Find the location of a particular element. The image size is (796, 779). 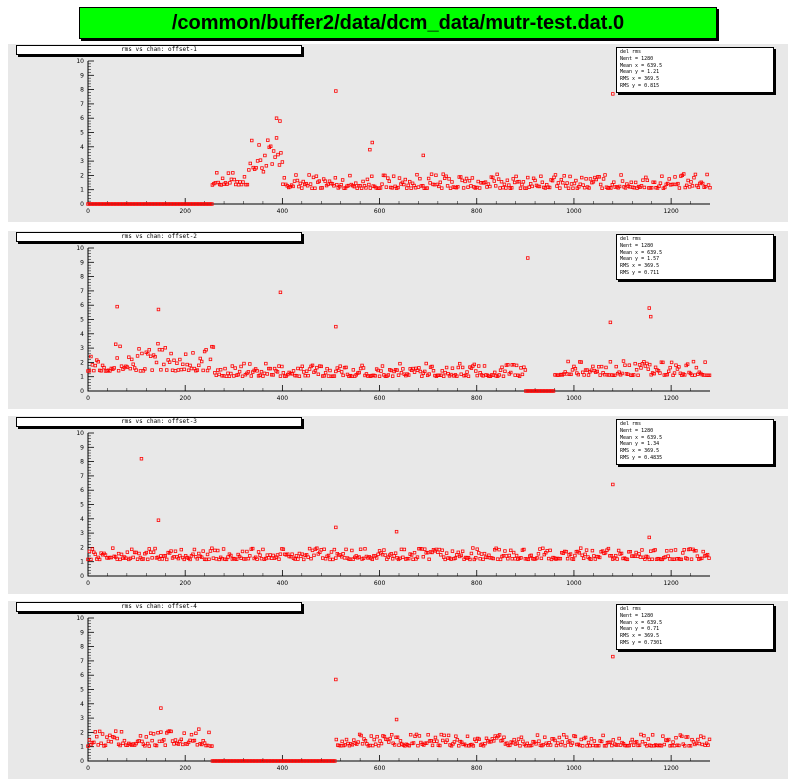

y-tick-label: 8 is located at coordinates (82, 647).